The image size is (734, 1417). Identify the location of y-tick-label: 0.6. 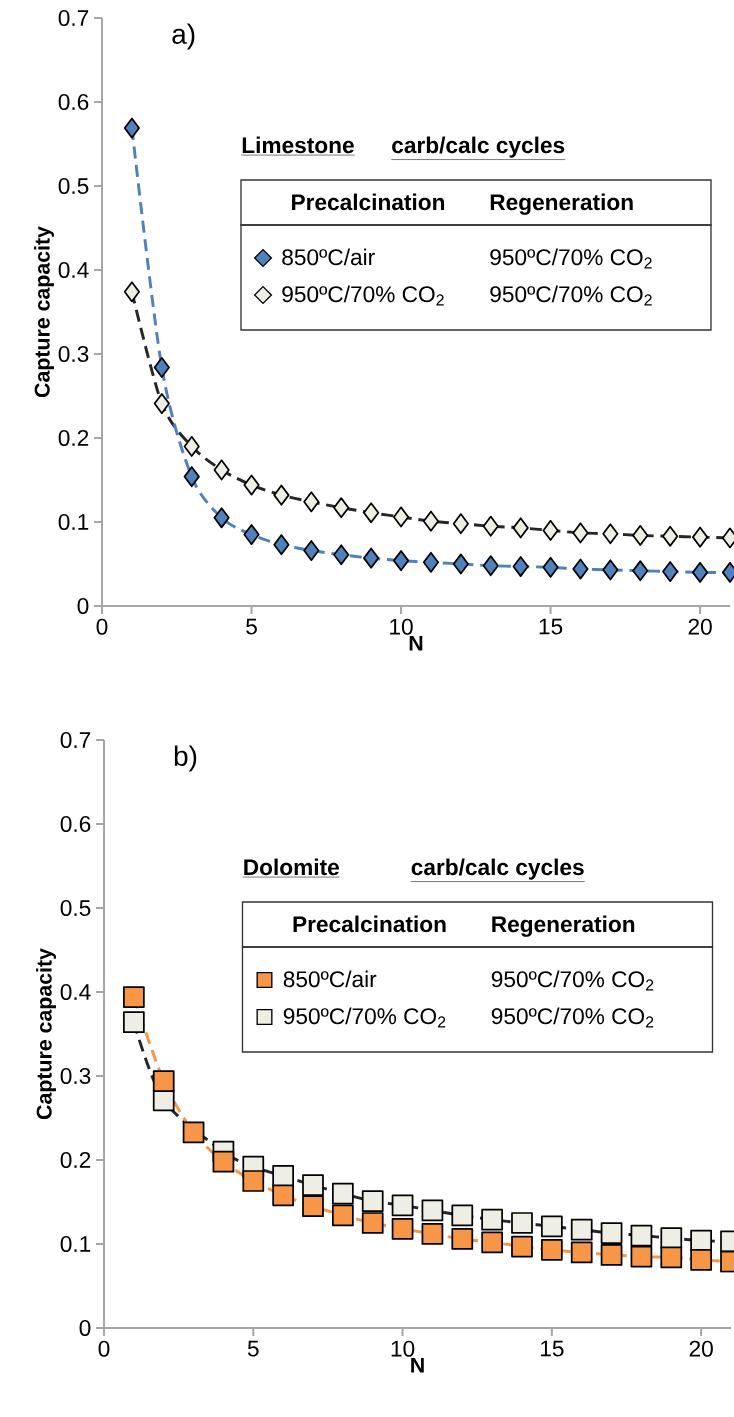
(75, 824).